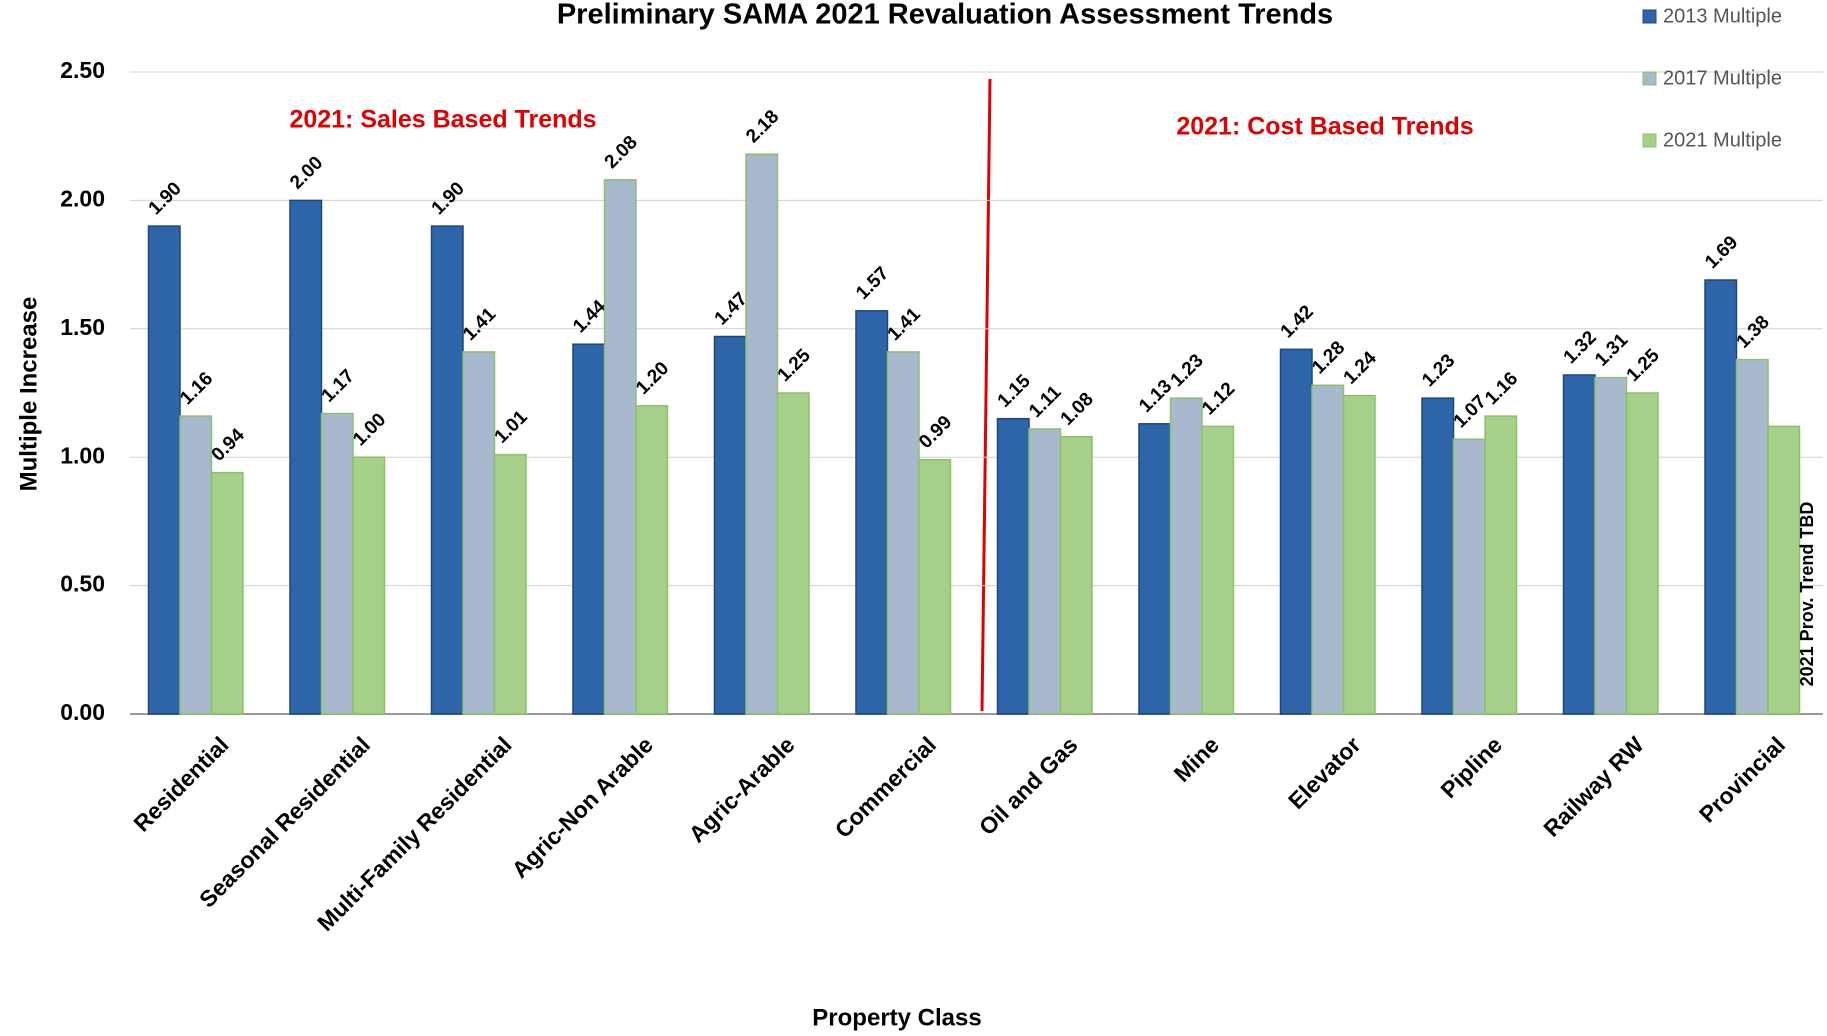 This screenshot has width=1827, height=1036. I want to click on annotation: 2021: Sales Based Trends, so click(442, 120).